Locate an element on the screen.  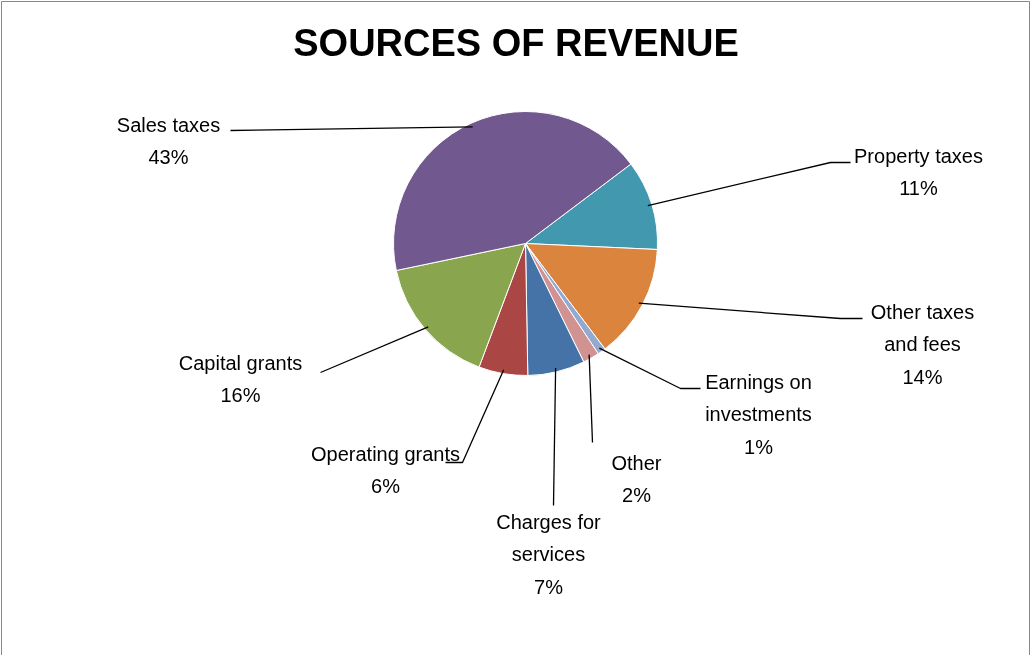
slice-label: Capital grants is located at coordinates (240, 362).